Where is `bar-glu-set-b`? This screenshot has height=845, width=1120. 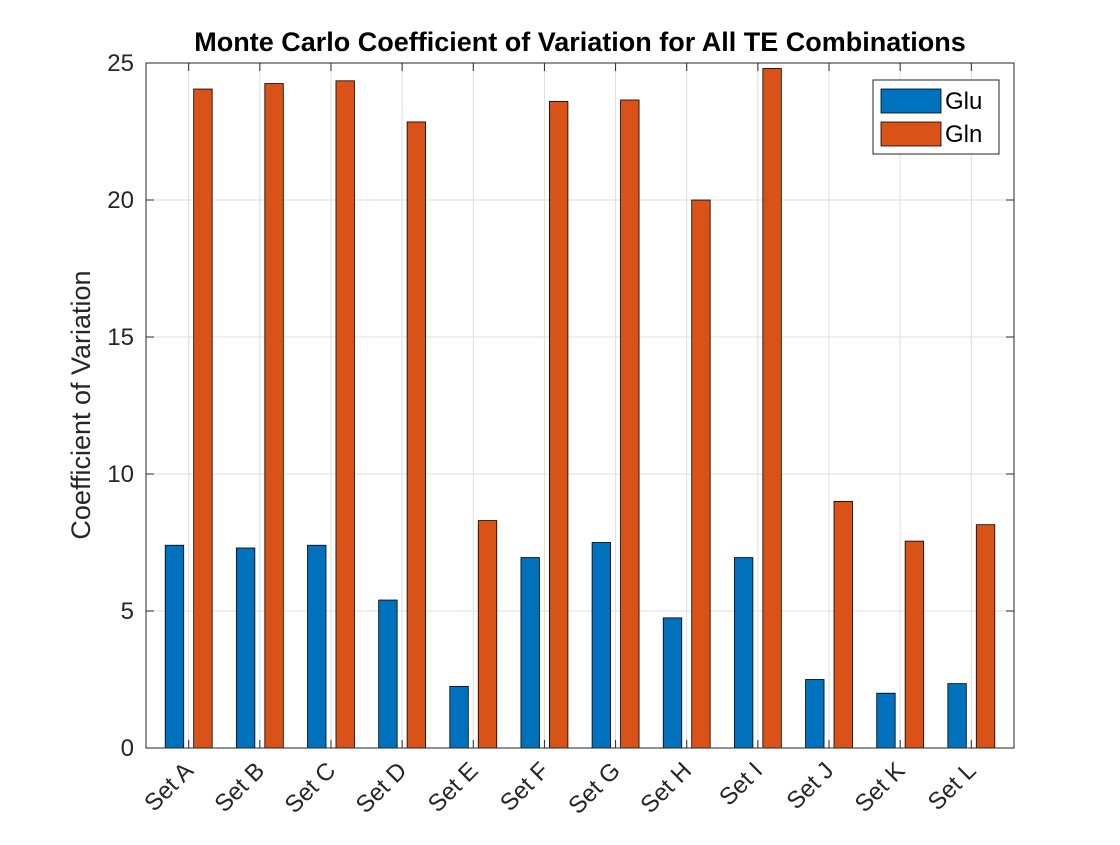
bar-glu-set-b is located at coordinates (245, 648).